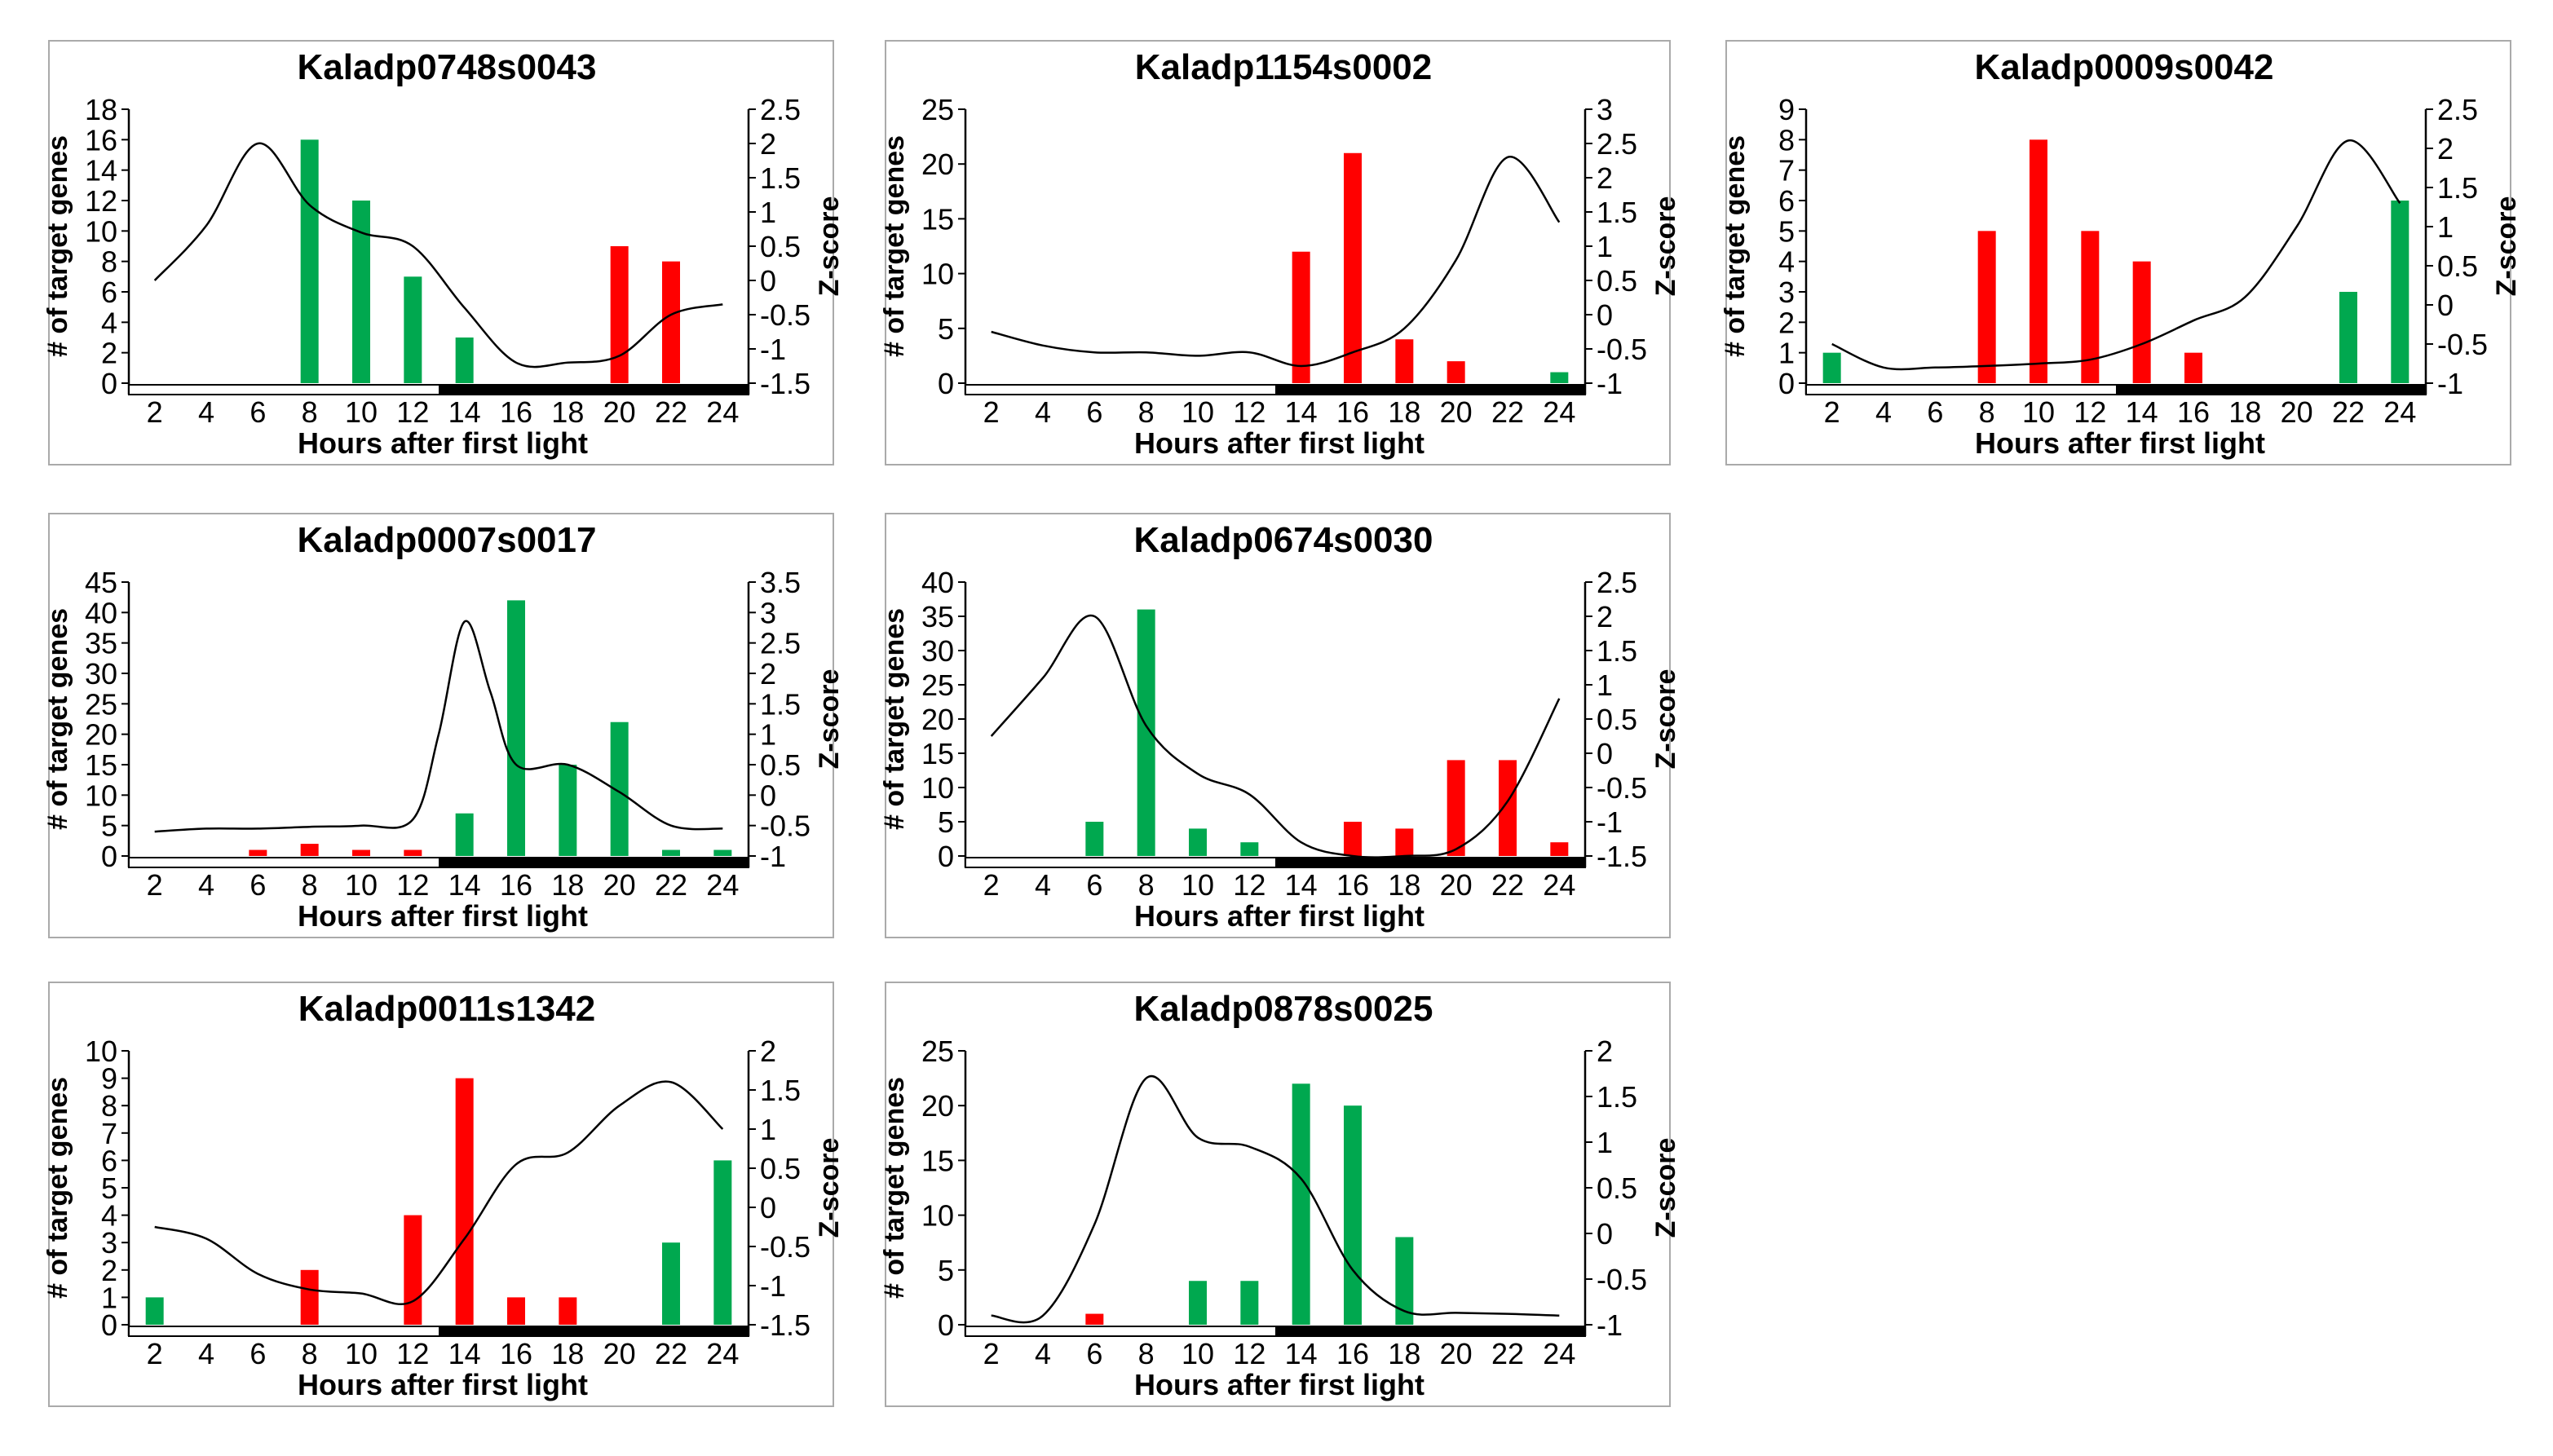 This screenshot has width=2553, height=1456. I want to click on y-tick-label: 35, so click(937, 617).